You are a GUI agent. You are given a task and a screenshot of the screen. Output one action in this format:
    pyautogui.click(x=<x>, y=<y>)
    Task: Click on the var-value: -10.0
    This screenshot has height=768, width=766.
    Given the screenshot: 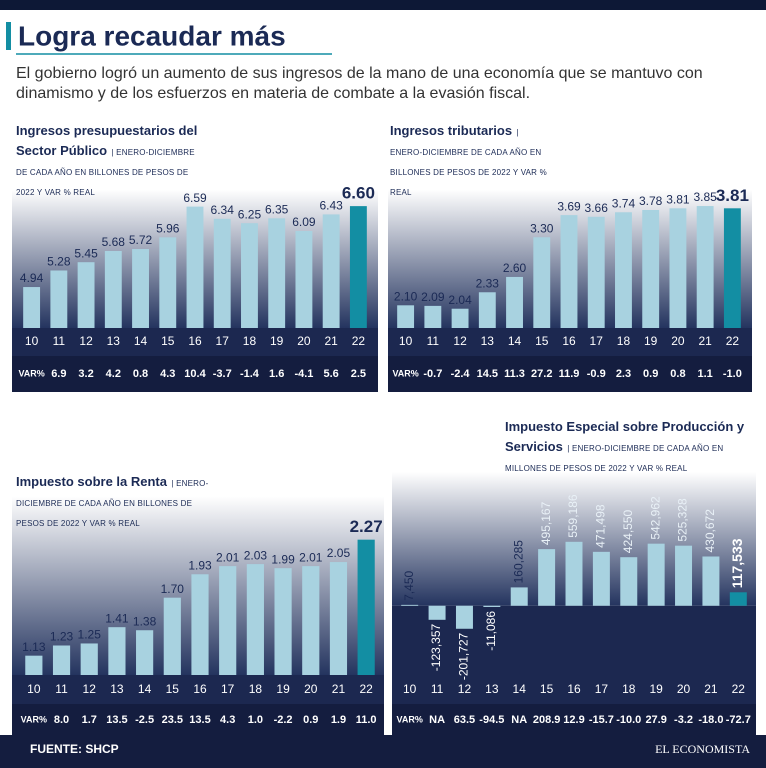 What is the action you would take?
    pyautogui.click(x=628, y=720)
    